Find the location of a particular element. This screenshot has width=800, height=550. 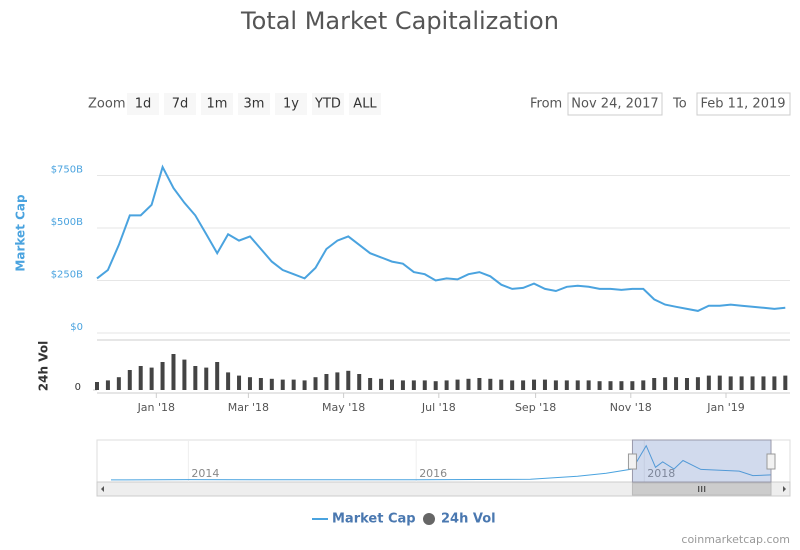

zoom-button-label: ALL is located at coordinates (365, 104).